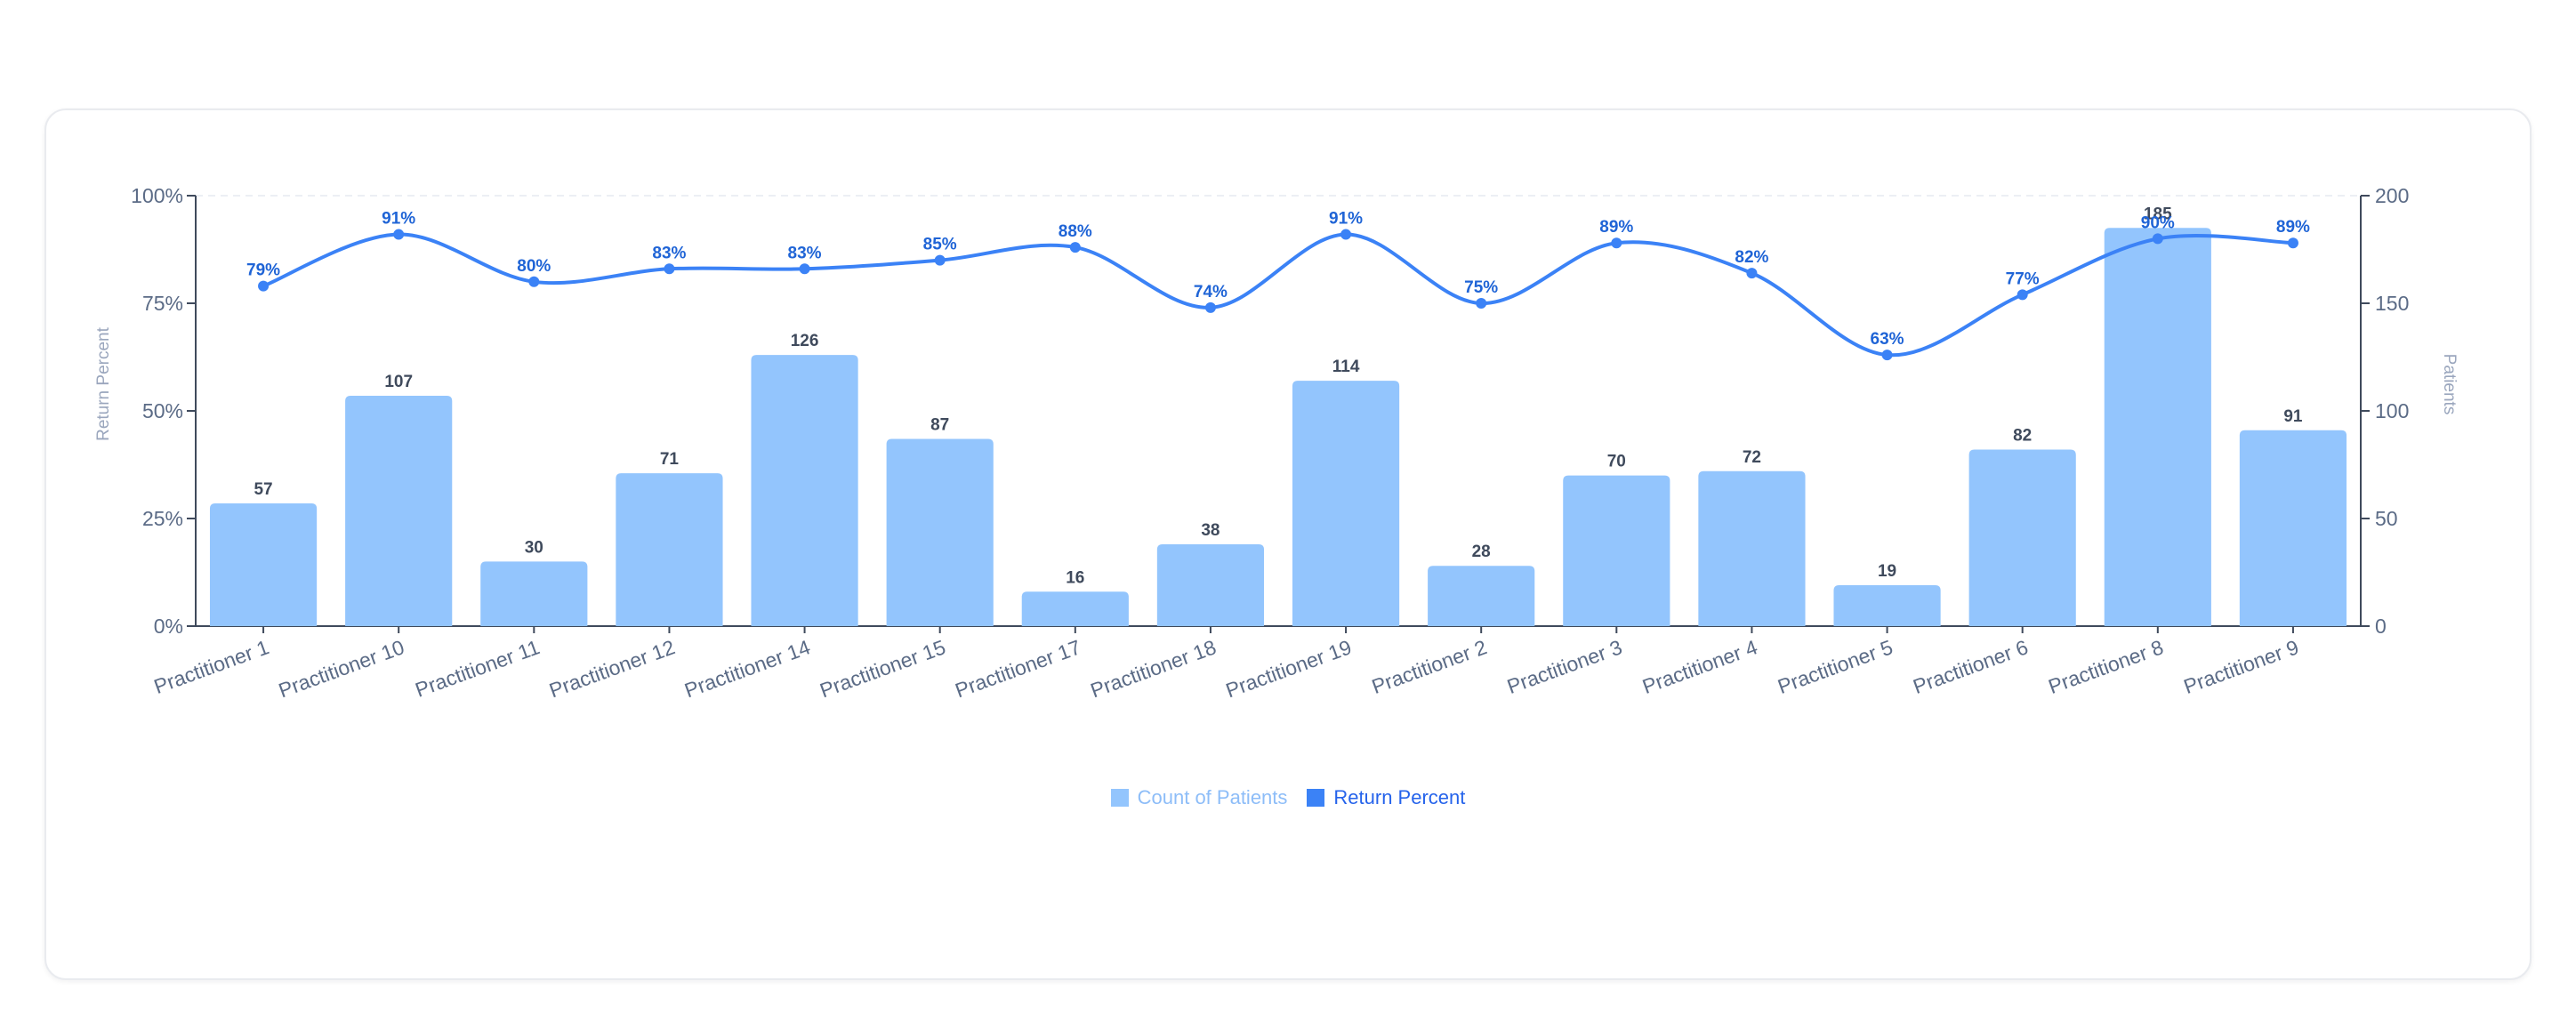  Describe the element at coordinates (1699, 666) in the screenshot. I see `x-tick-label-practitioner-4: Practitioner 4` at that location.